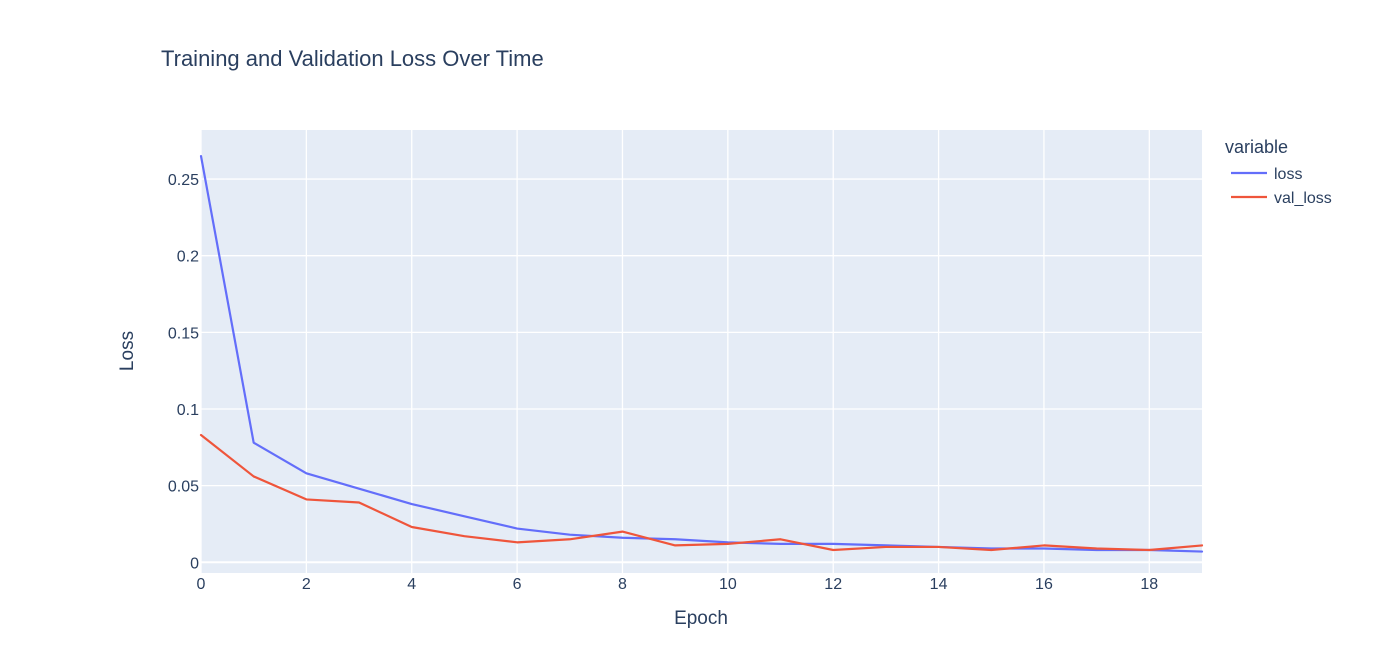 This screenshot has width=1379, height=653. What do you see at coordinates (352, 58) in the screenshot?
I see `chart-title: Training and Validation Loss Over Time` at bounding box center [352, 58].